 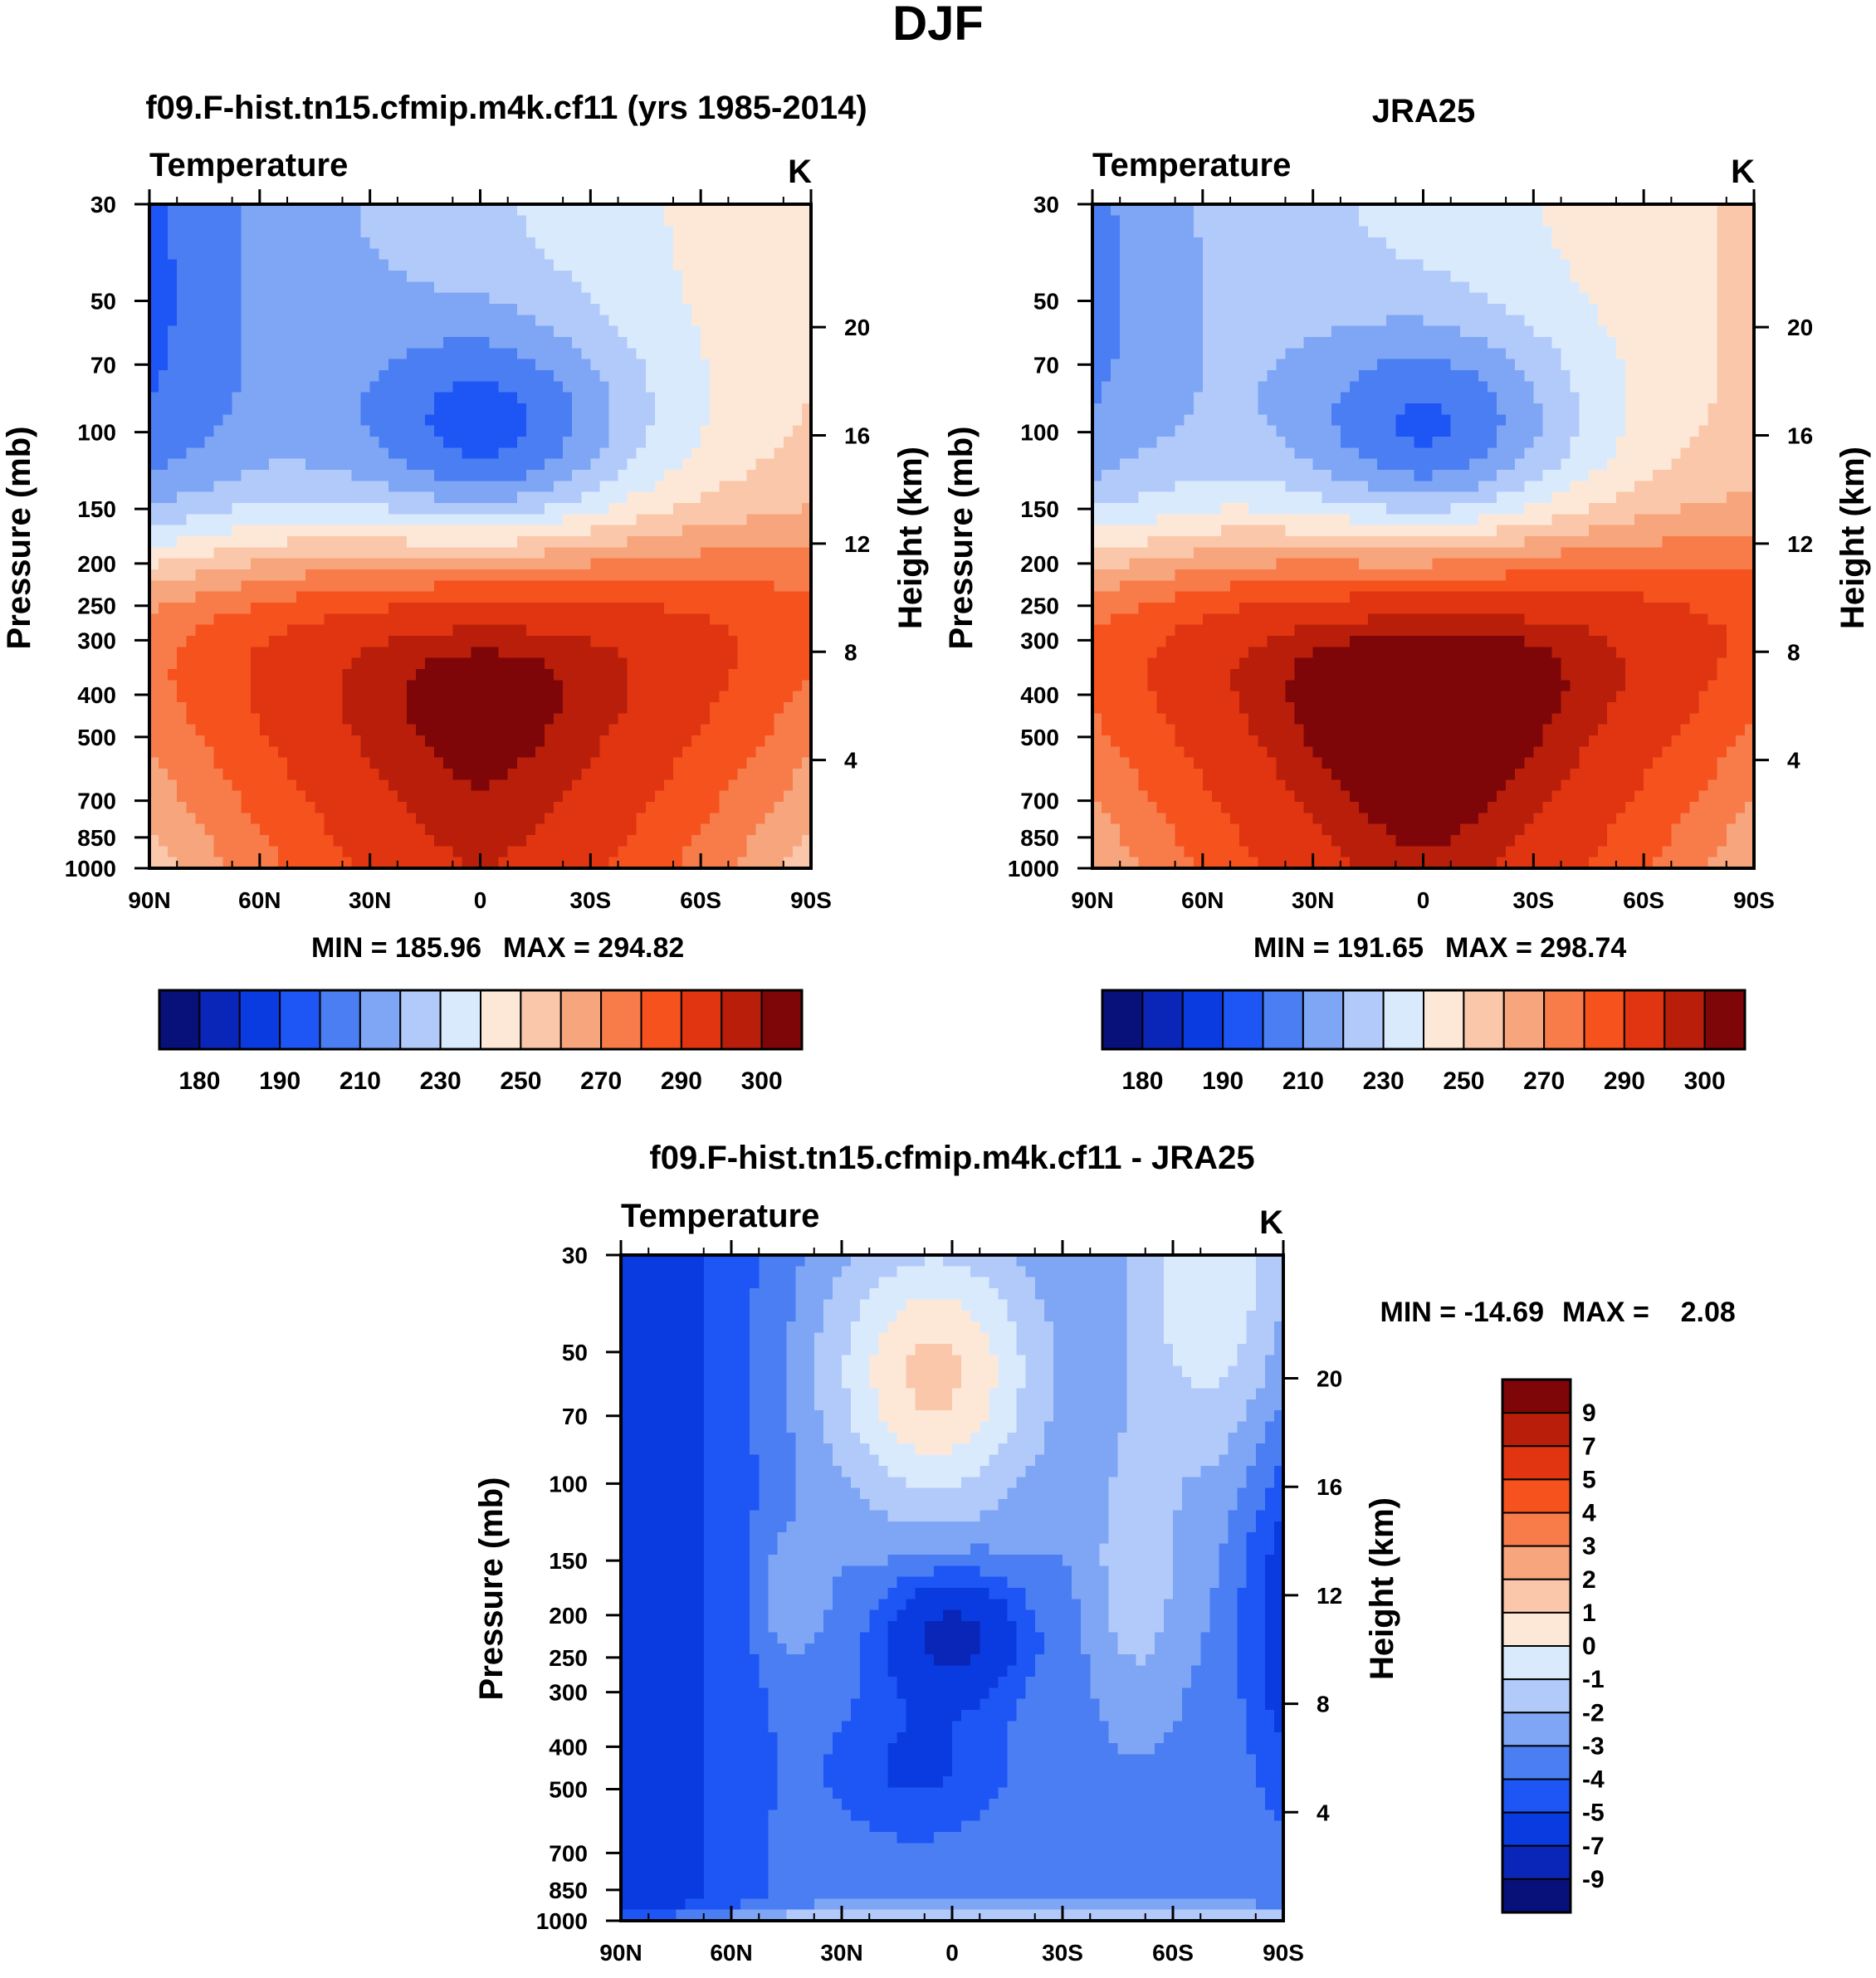 I want to click on panel-obs-title: JRA25, so click(x=1424, y=111).